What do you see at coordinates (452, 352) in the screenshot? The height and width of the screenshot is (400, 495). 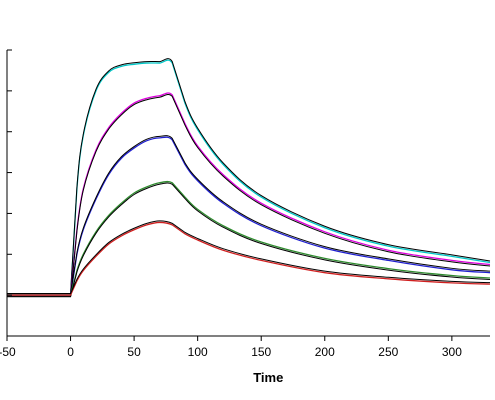 I see `x-tick-label: 300` at bounding box center [452, 352].